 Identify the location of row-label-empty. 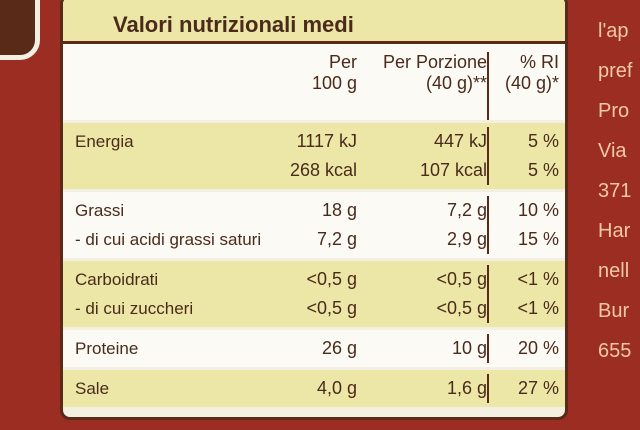
(156, 170).